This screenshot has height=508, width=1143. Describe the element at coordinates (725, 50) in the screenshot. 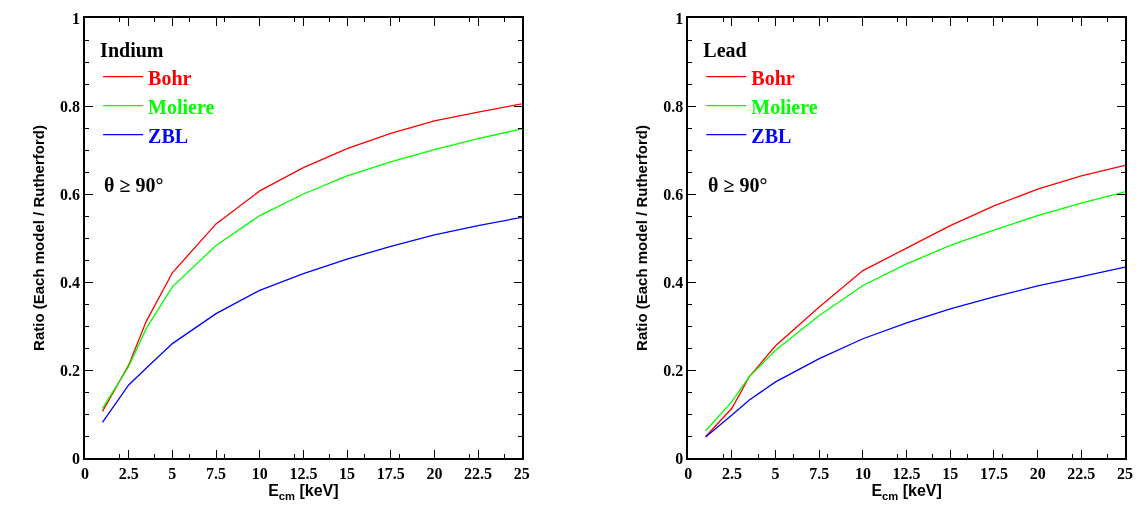

I see `legend-title: Lead` at that location.